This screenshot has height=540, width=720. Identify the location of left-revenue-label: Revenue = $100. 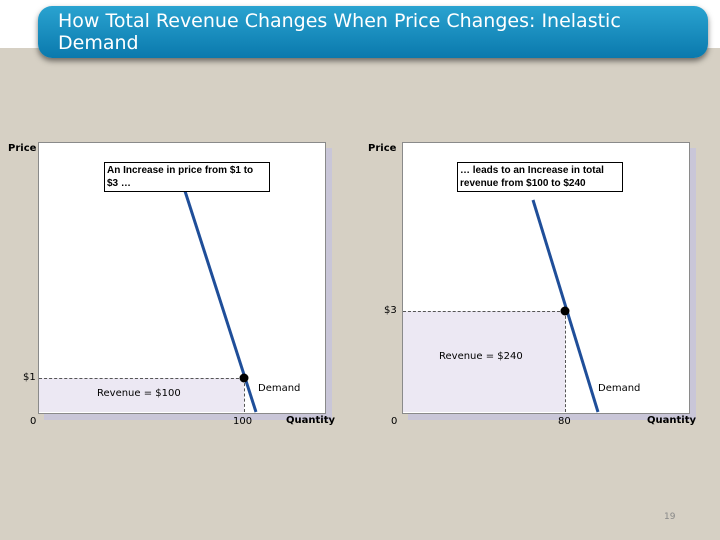
(139, 393).